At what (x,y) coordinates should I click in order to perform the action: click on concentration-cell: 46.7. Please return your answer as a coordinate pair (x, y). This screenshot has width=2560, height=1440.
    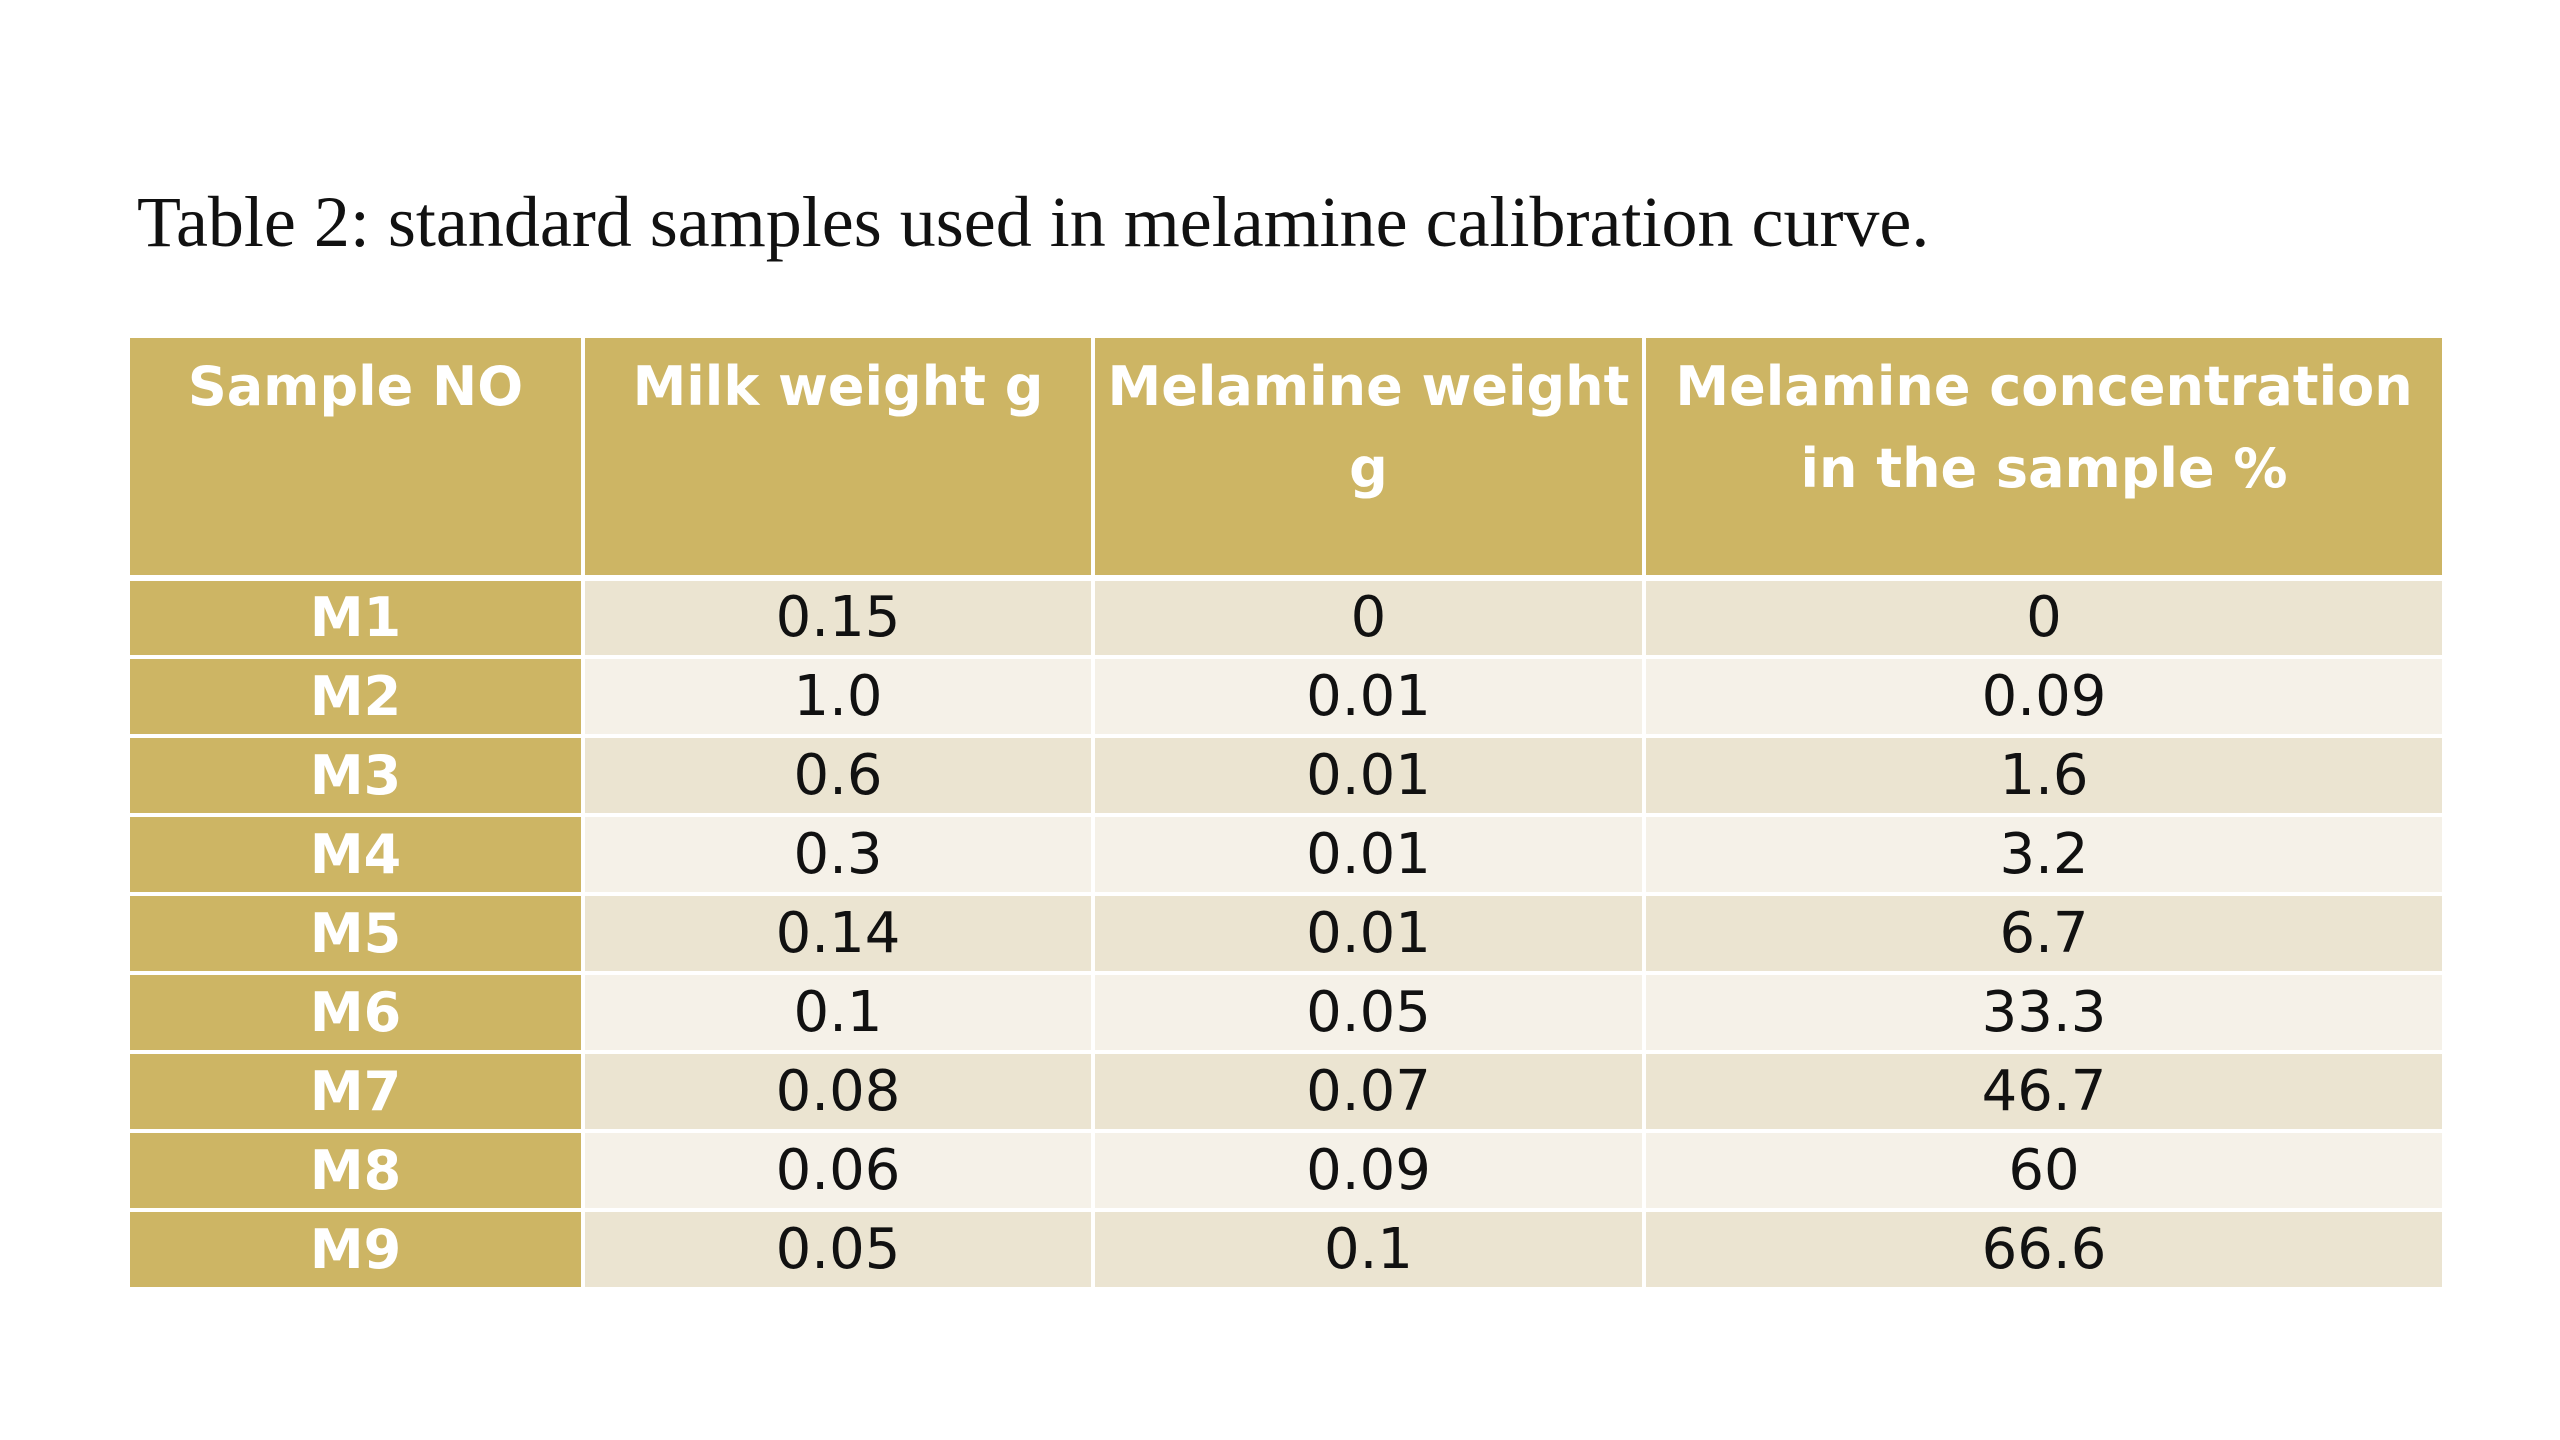
    Looking at the image, I should click on (2043, 1092).